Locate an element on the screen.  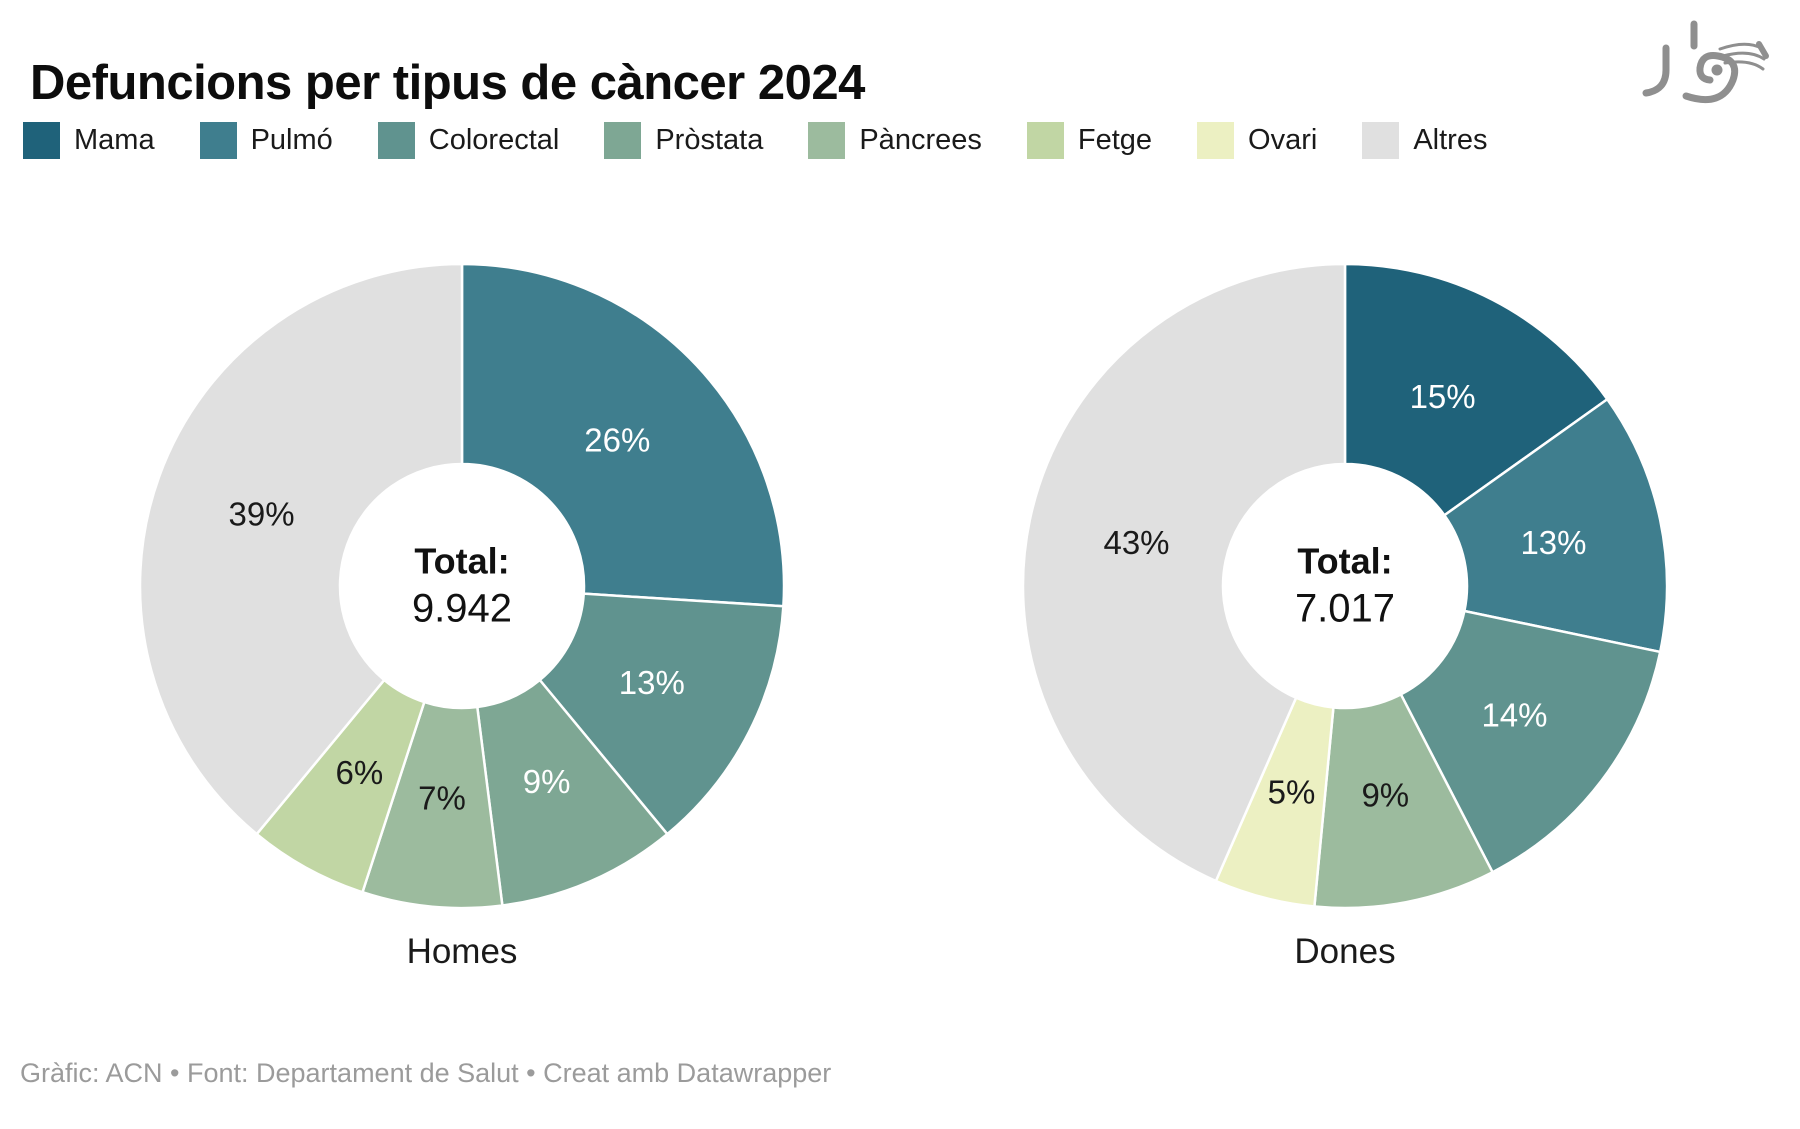
legend-item-pulmo: Pulmó is located at coordinates (266, 140).